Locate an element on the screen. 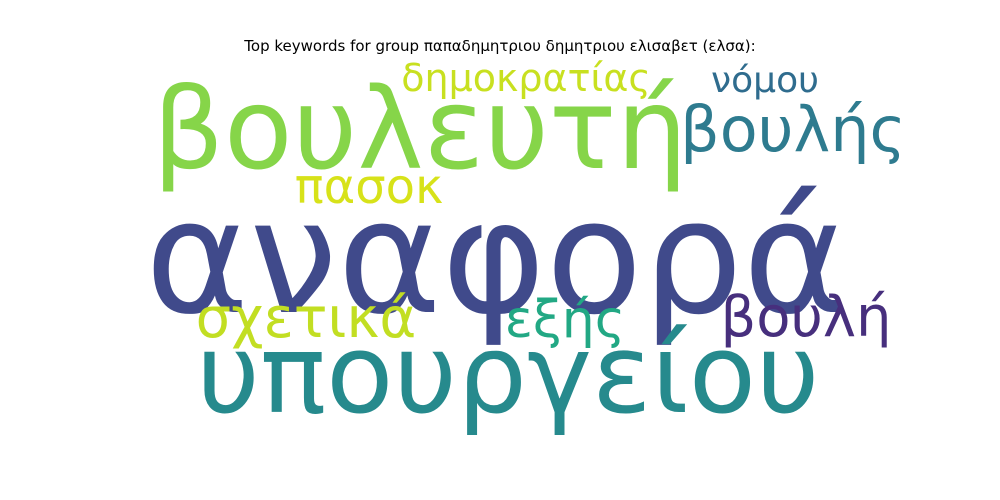  word-exis: εξής is located at coordinates (565, 320).